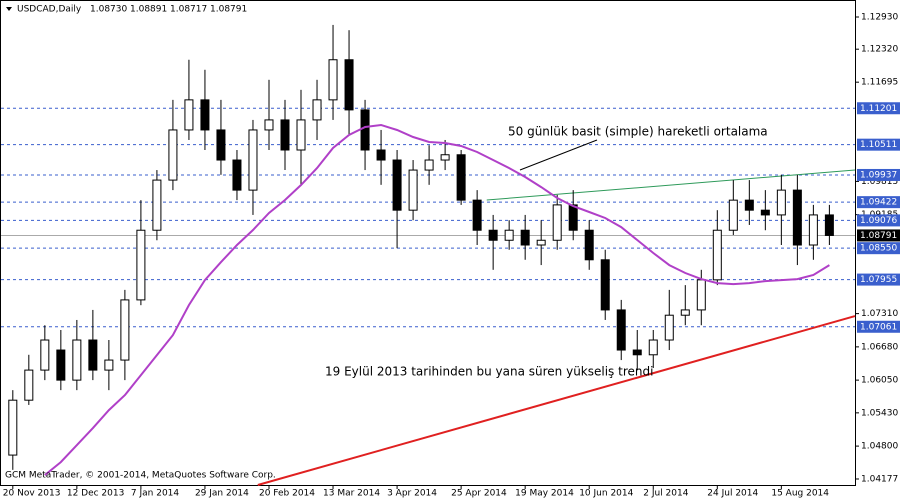  I want to click on x-tick-label: 25 Apr 2014, so click(479, 494).